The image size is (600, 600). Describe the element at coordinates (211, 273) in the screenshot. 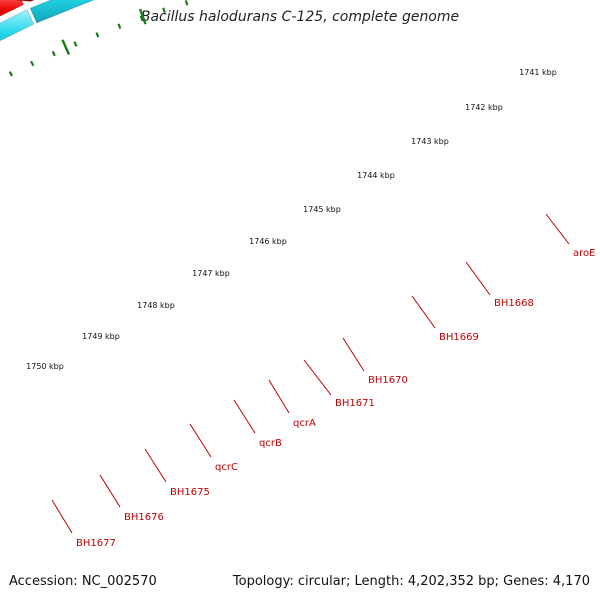

I see `ruler-label: 1747 kbp` at that location.